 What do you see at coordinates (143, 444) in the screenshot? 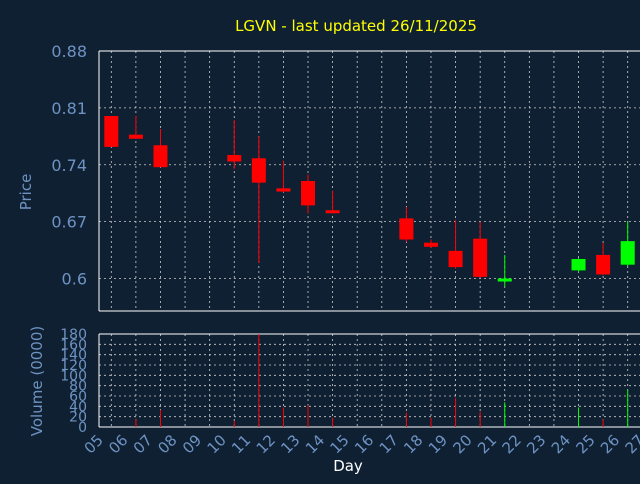
I see `x-tick-label: 07` at bounding box center [143, 444].